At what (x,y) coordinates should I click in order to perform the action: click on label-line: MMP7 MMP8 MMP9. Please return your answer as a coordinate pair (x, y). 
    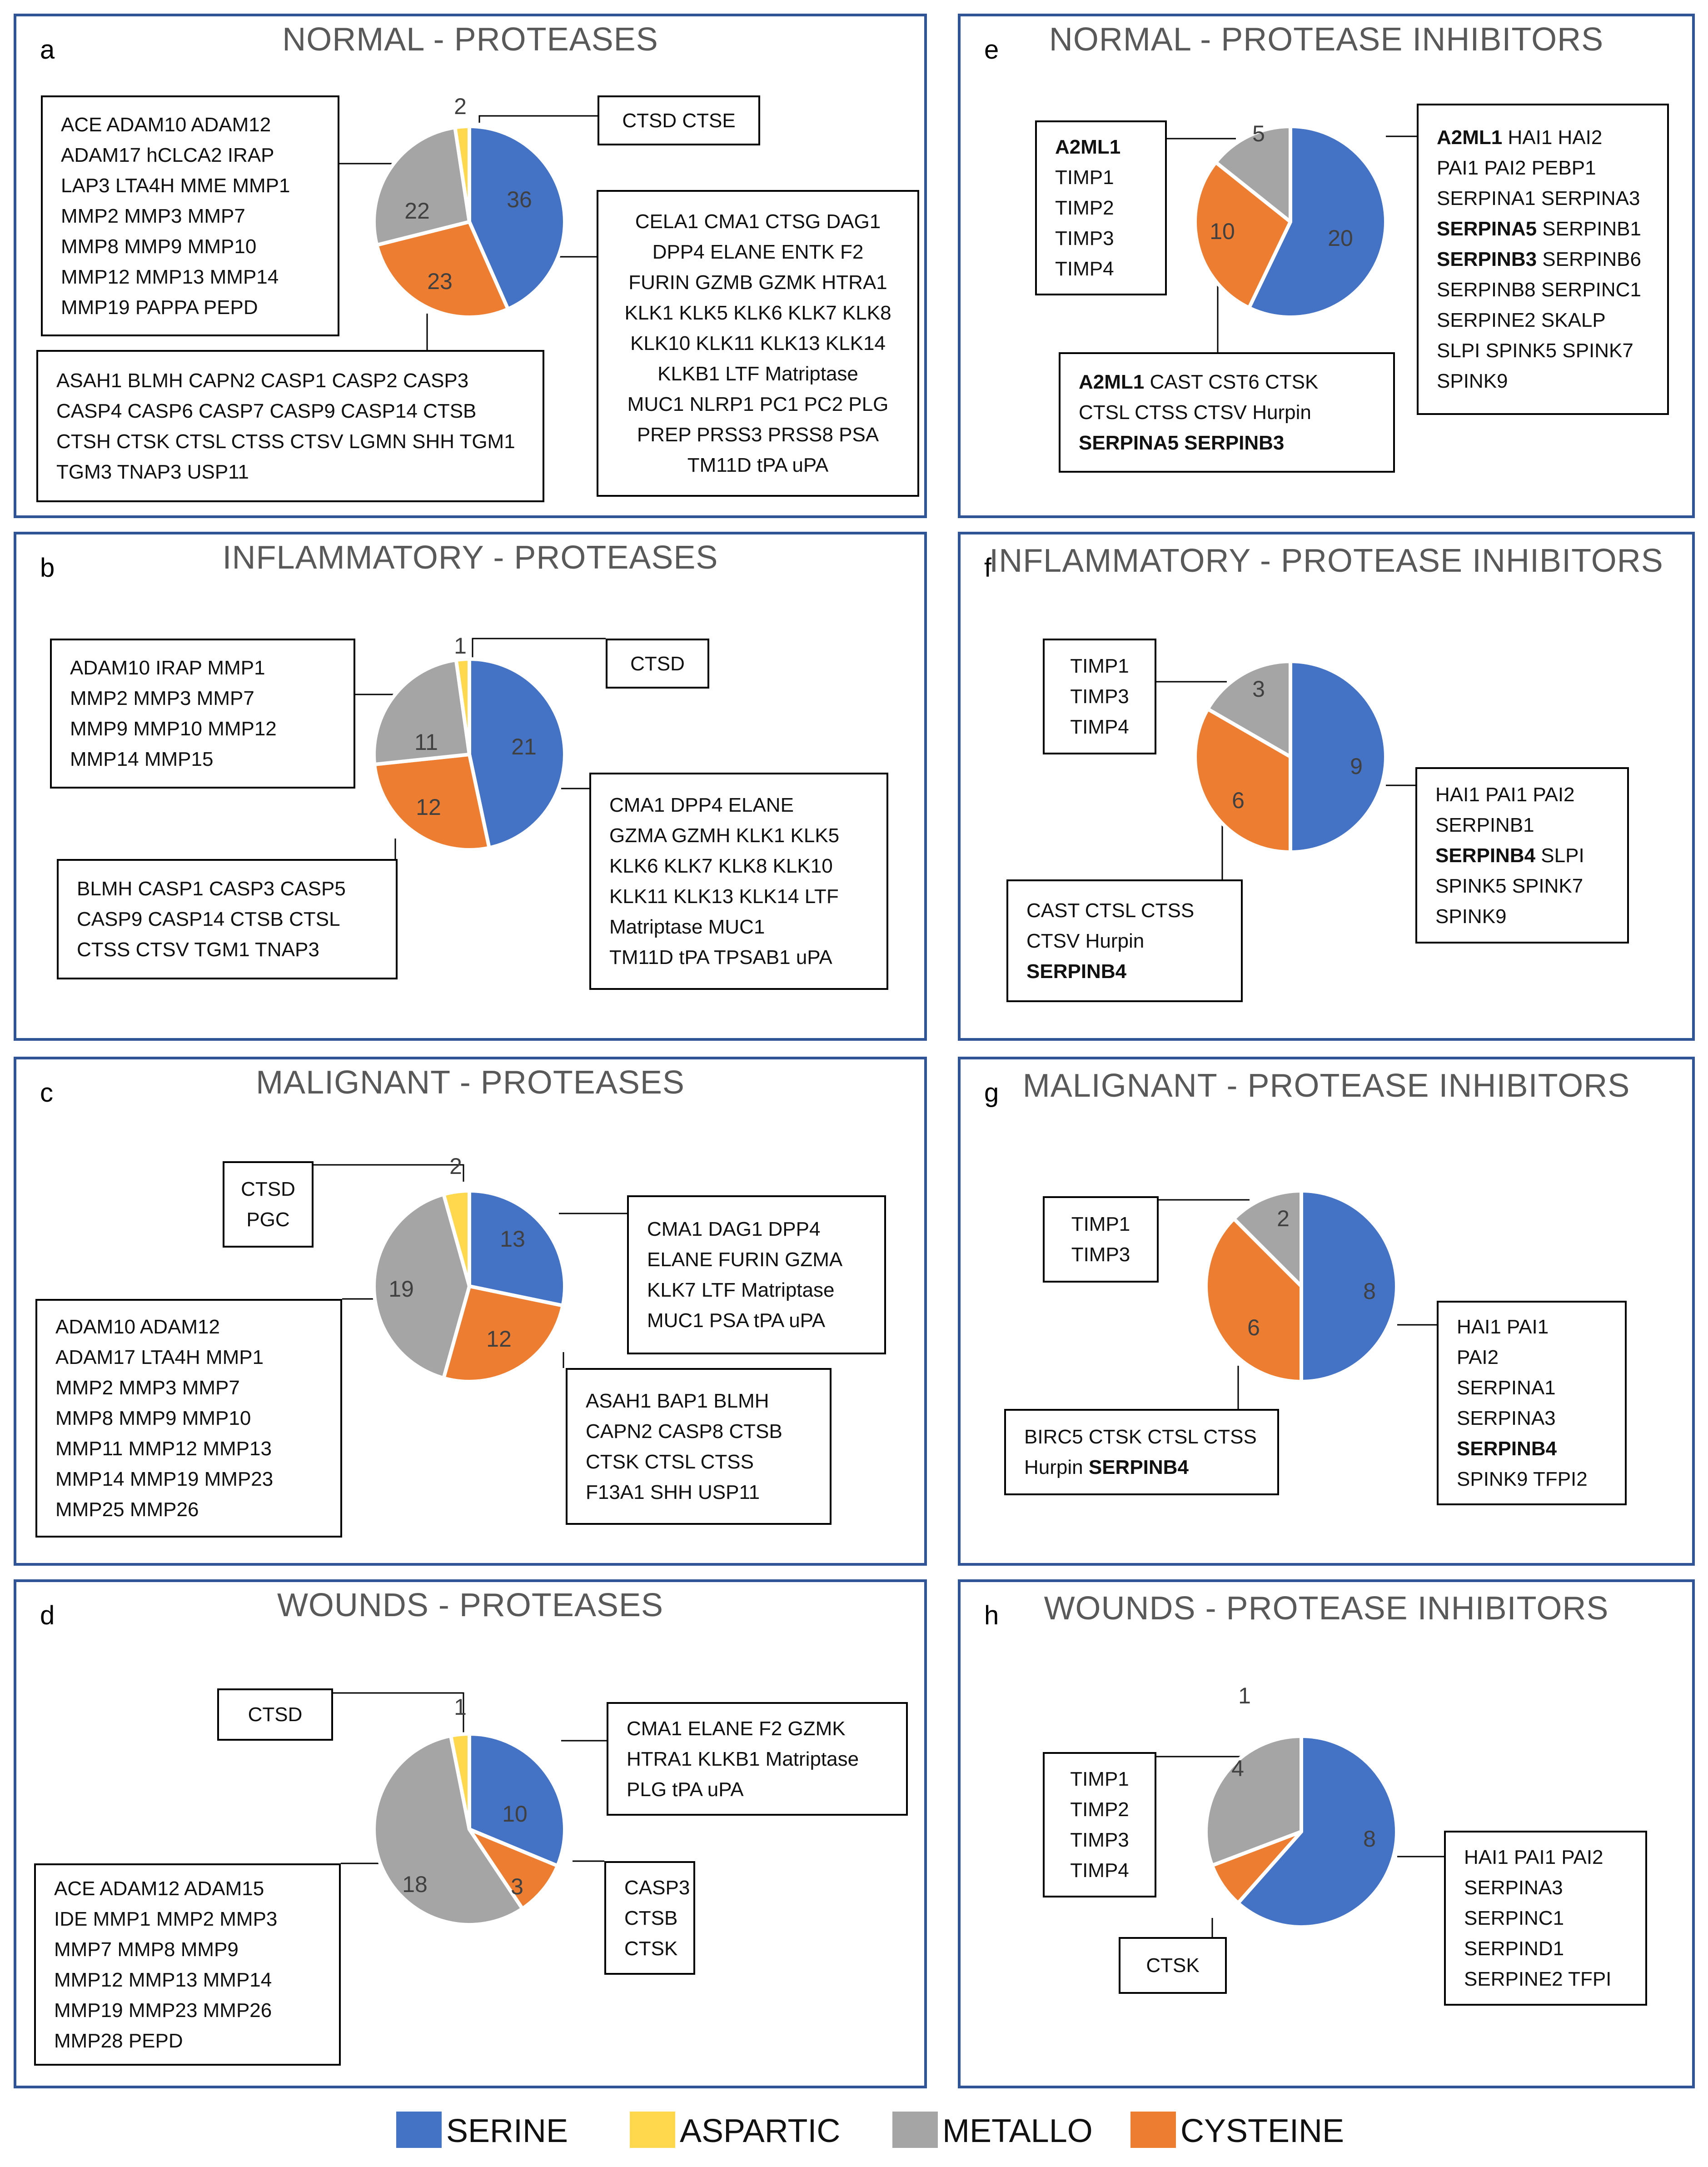
    Looking at the image, I should click on (196, 1949).